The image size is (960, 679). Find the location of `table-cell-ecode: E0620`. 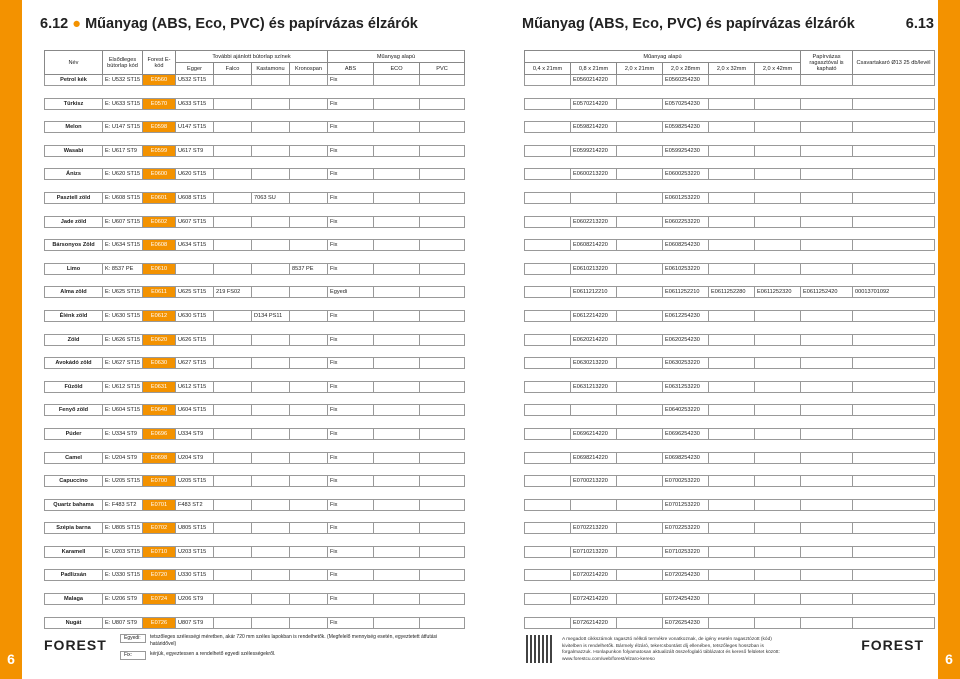

table-cell-ecode: E0620 is located at coordinates (159, 339).